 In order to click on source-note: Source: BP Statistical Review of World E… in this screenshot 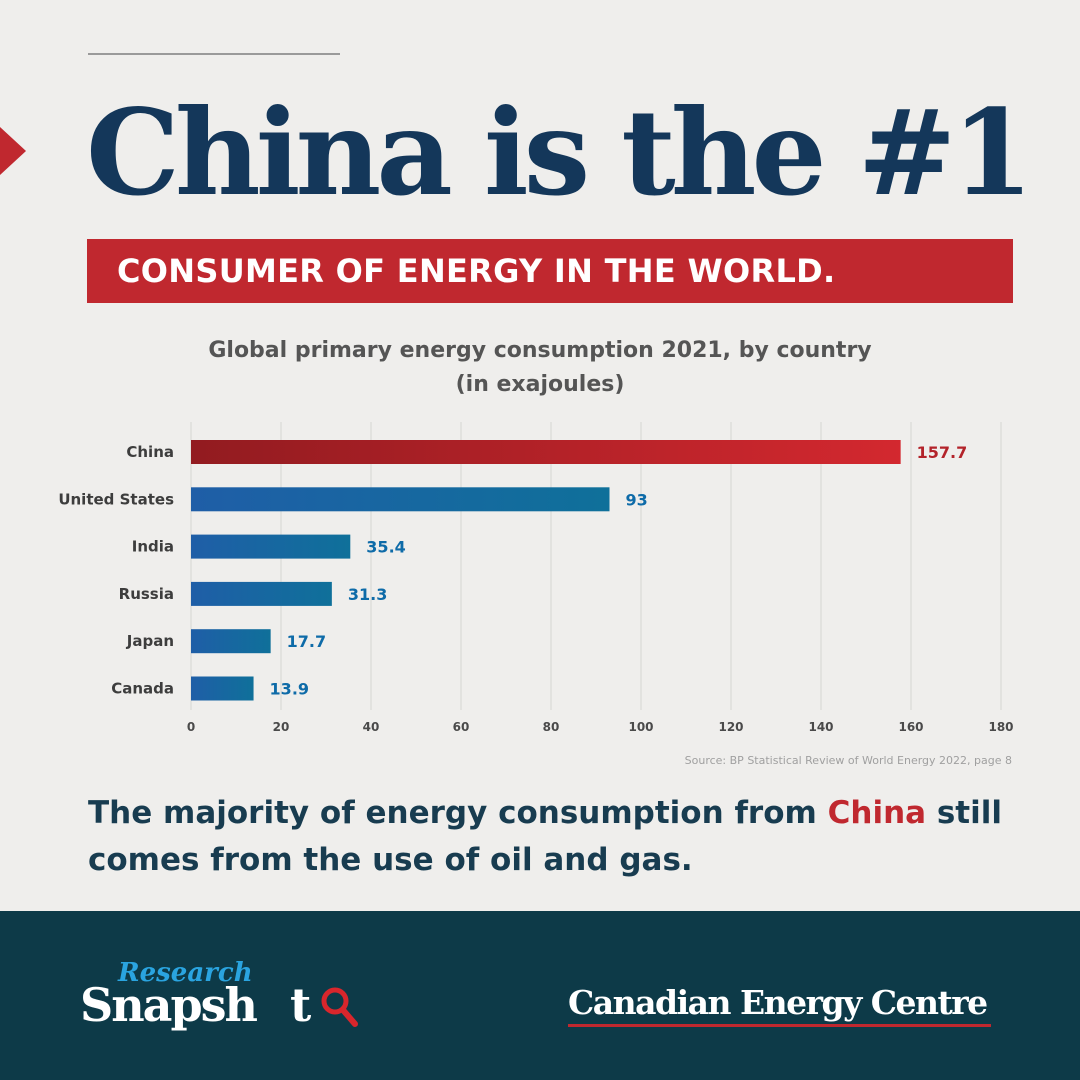, I will do `click(848, 760)`.